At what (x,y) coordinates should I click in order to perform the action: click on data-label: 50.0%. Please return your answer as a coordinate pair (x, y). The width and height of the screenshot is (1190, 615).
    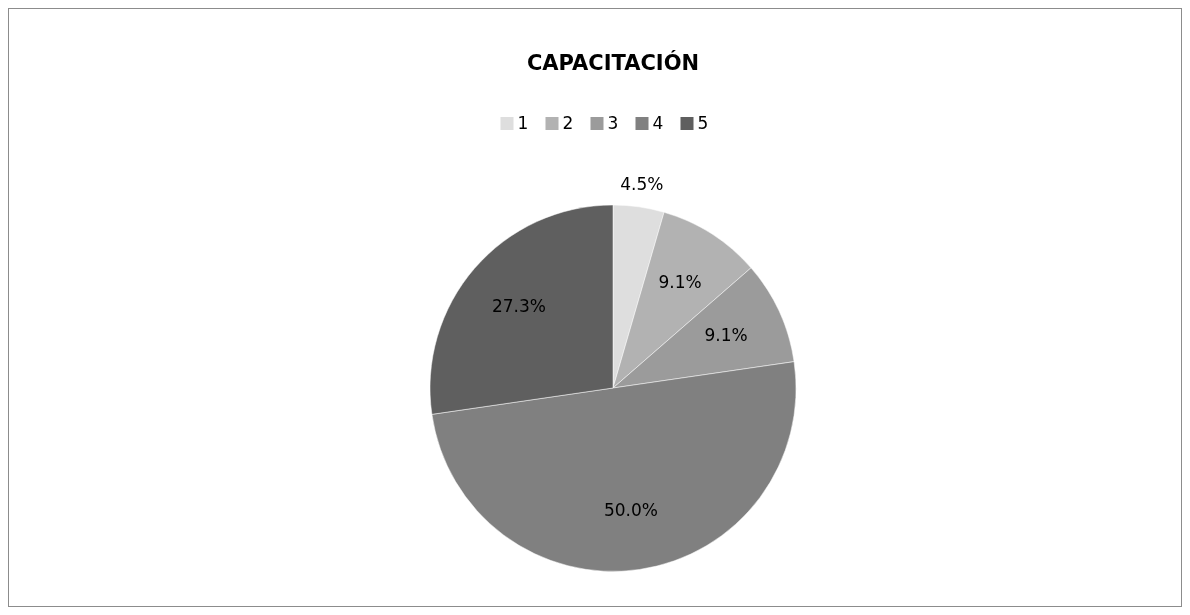
    Looking at the image, I should click on (630, 510).